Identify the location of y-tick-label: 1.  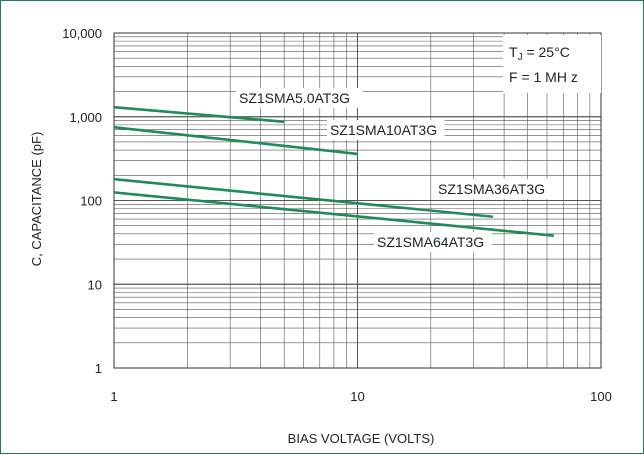
(98, 368).